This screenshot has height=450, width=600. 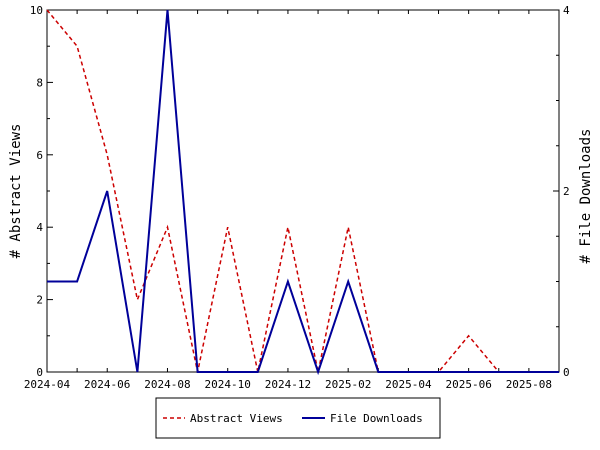 I want to click on y-right-tick-label: 0, so click(x=566, y=372).